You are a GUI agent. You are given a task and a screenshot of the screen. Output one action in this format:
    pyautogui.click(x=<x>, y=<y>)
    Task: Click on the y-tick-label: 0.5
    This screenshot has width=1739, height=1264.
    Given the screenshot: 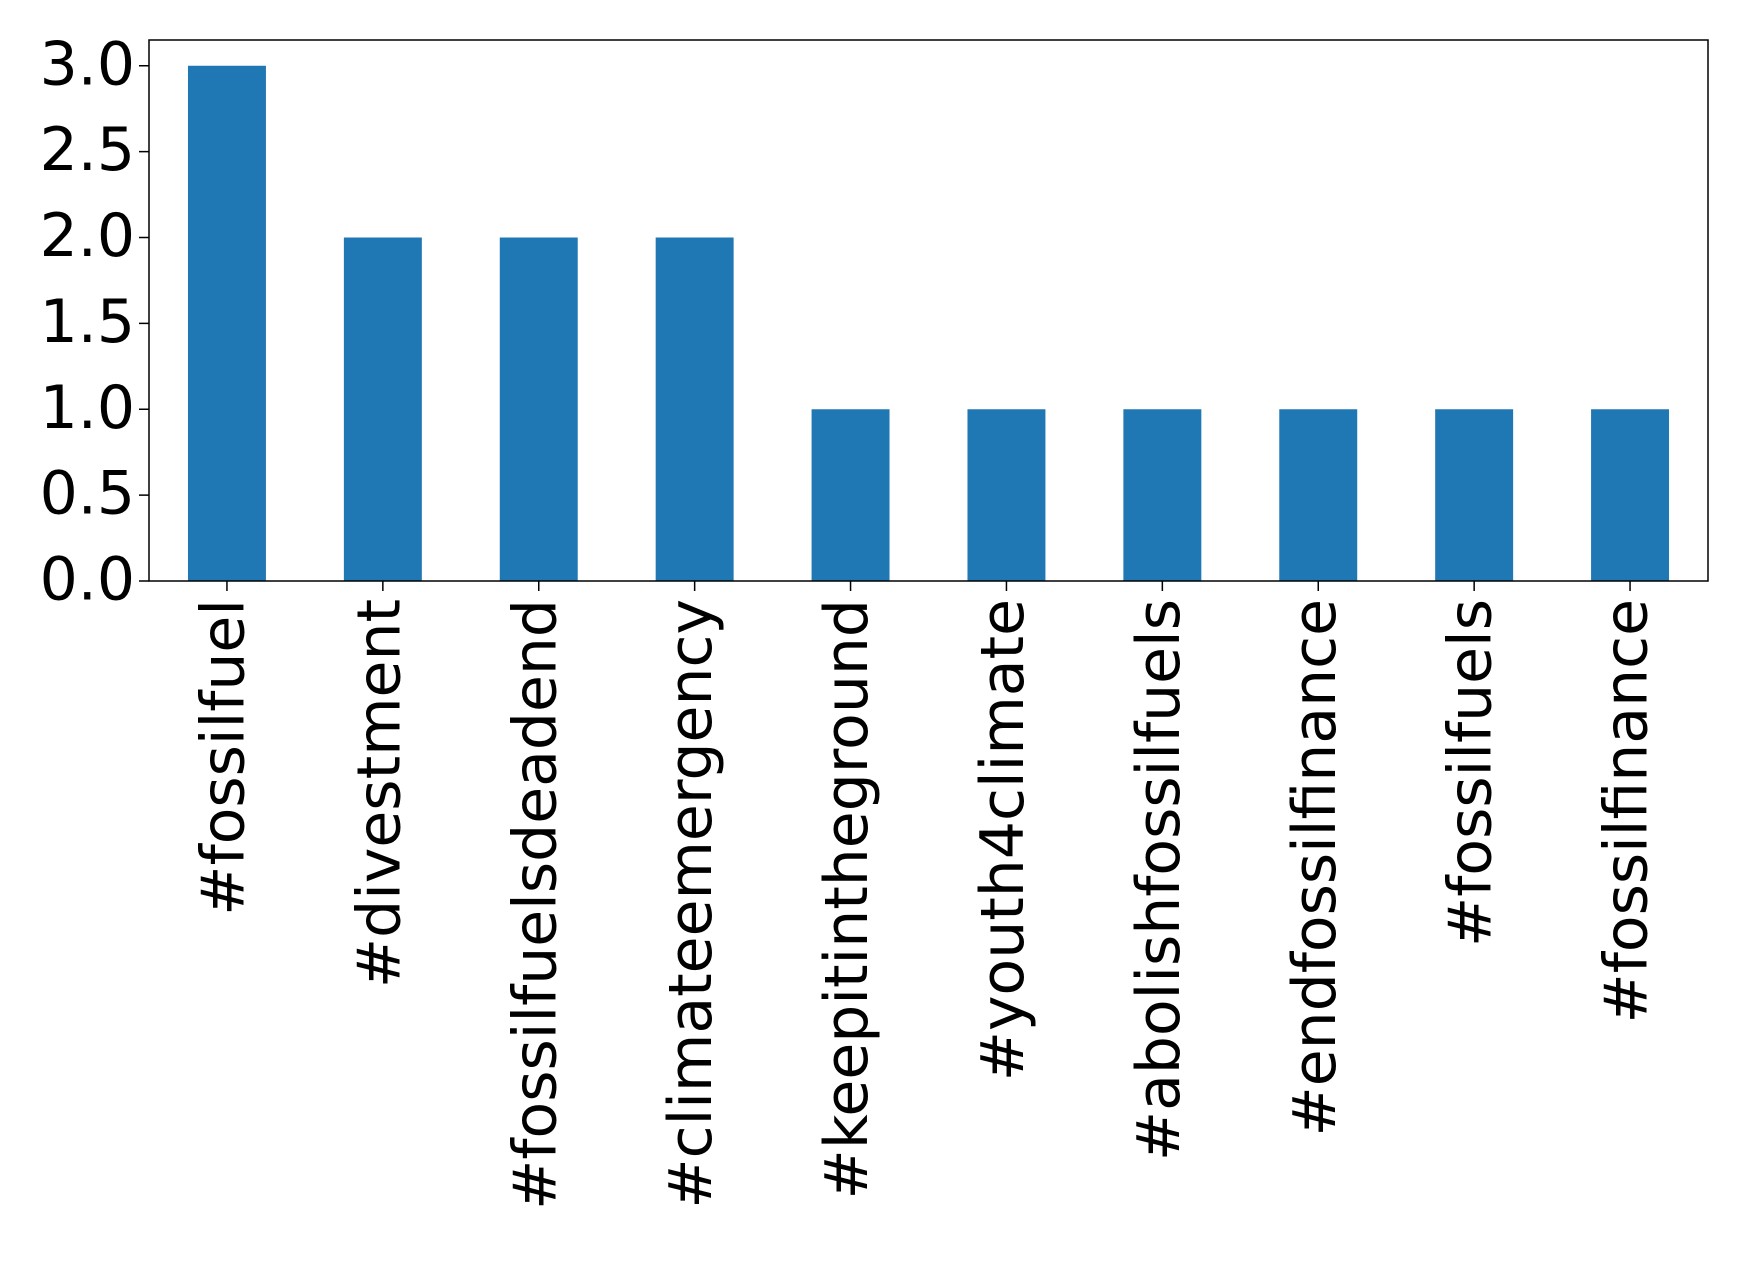 What is the action you would take?
    pyautogui.click(x=87, y=494)
    